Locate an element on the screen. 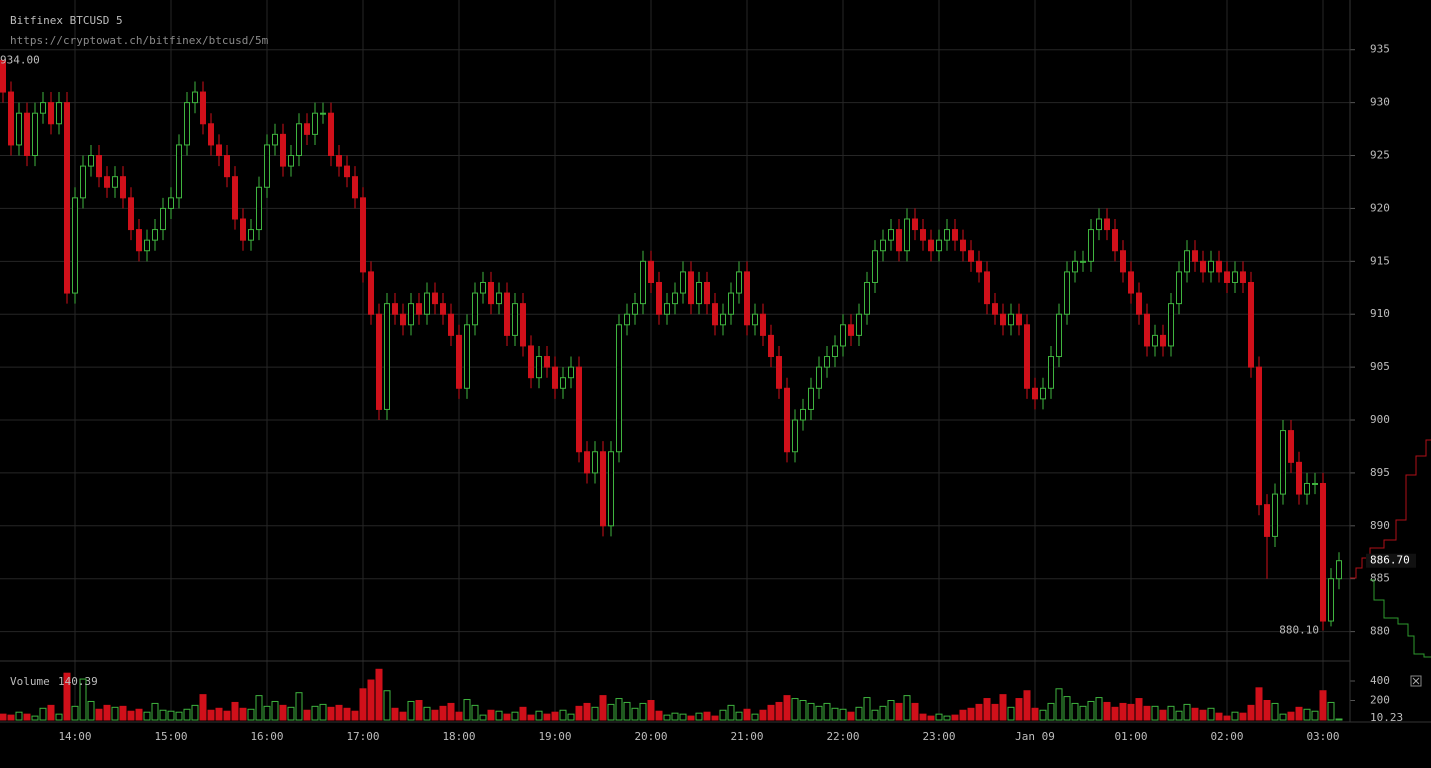 The width and height of the screenshot is (1431, 768). low-label: 880.10 is located at coordinates (1299, 630).